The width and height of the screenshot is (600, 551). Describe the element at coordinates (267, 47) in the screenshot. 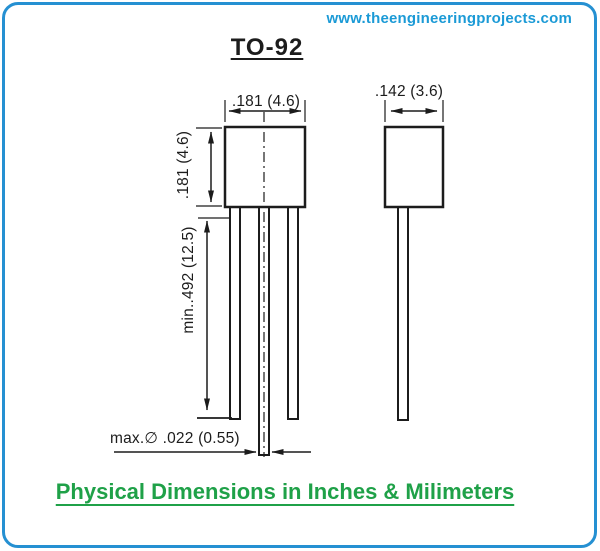

I see `page-title: TO-92` at that location.